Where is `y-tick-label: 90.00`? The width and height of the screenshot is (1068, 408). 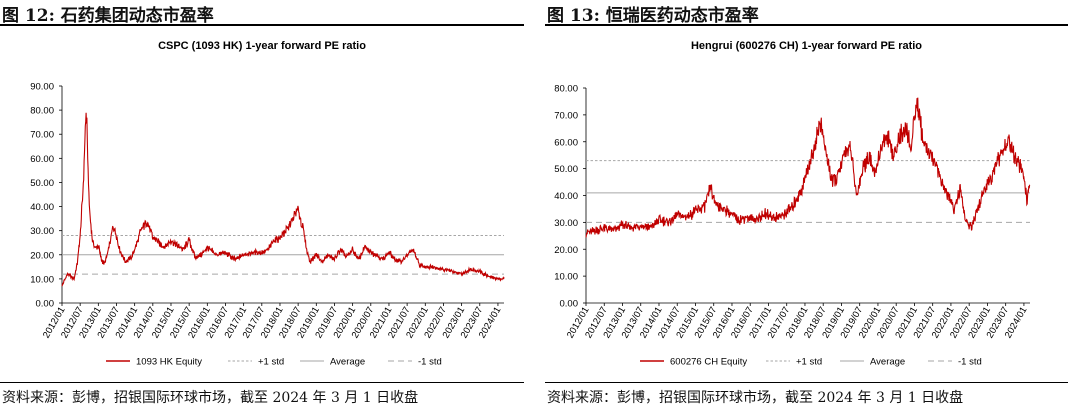
y-tick-label: 90.00 is located at coordinates (42, 87).